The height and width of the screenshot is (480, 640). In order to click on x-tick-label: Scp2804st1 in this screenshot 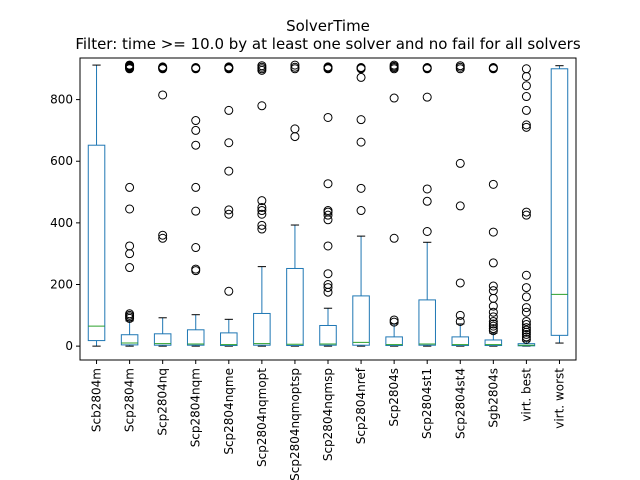, I will do `click(427, 403)`.